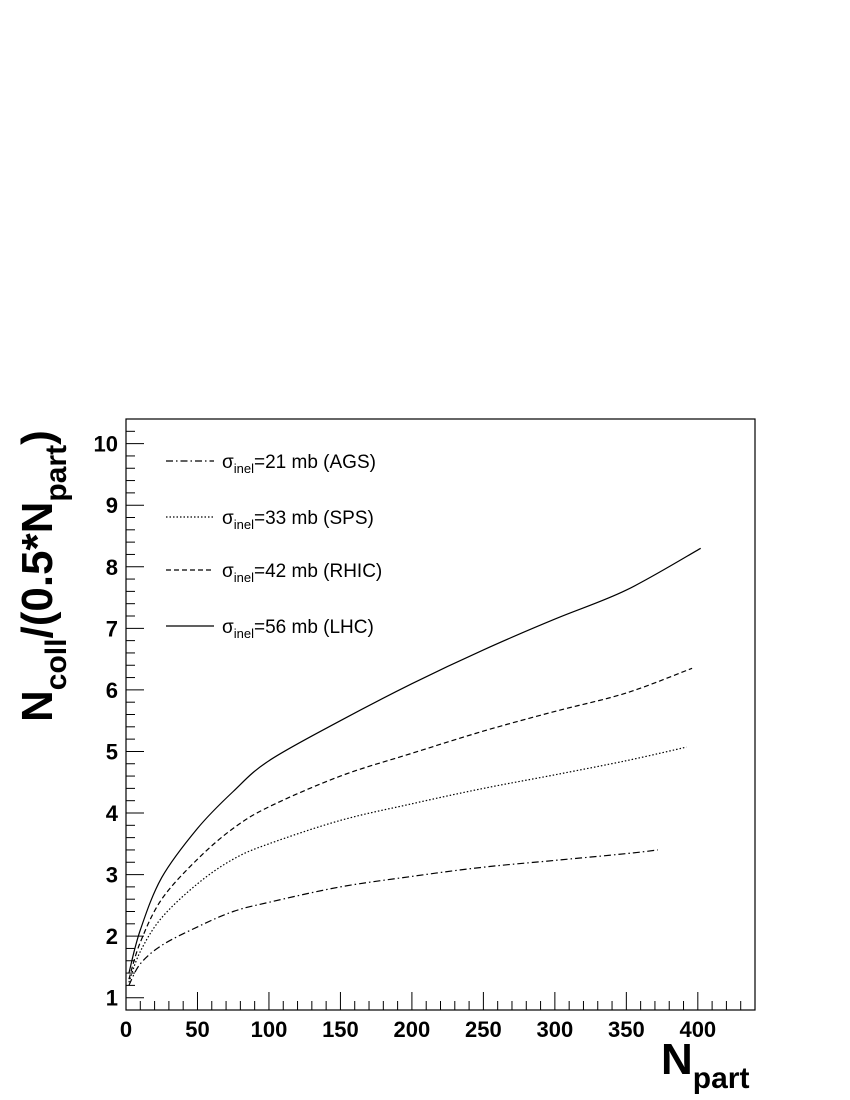 Image resolution: width=850 pixels, height=1100 pixels. Describe the element at coordinates (112, 936) in the screenshot. I see `y-tick-label: 2` at that location.